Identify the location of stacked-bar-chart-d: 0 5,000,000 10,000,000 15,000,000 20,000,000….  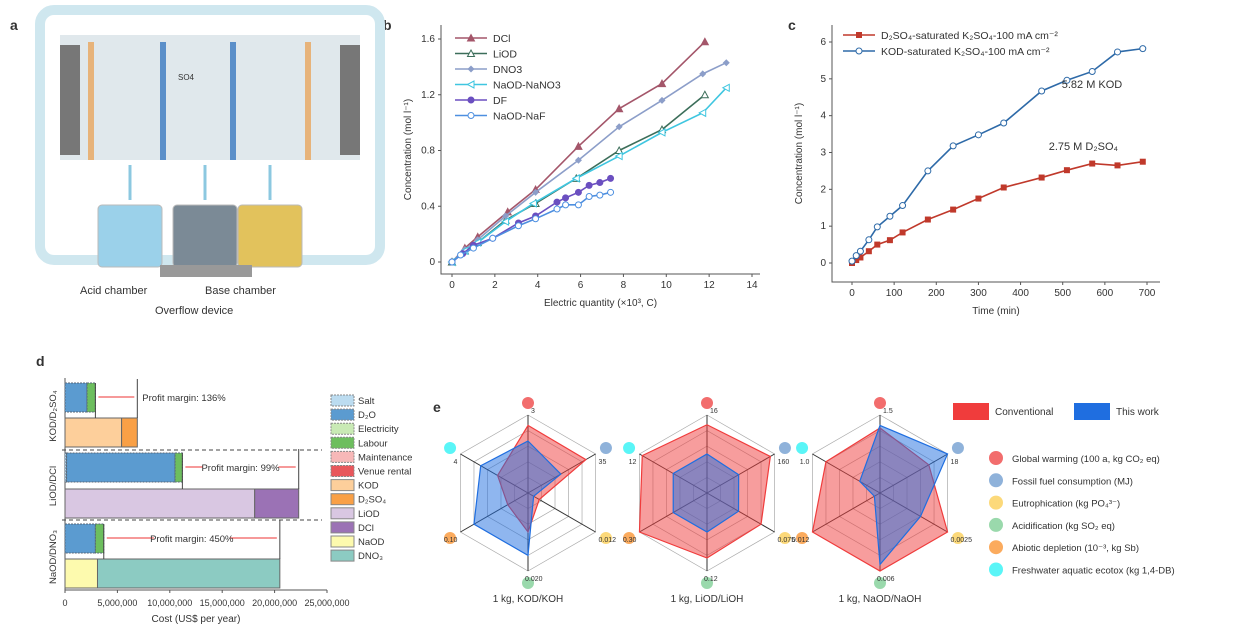
(230, 501).